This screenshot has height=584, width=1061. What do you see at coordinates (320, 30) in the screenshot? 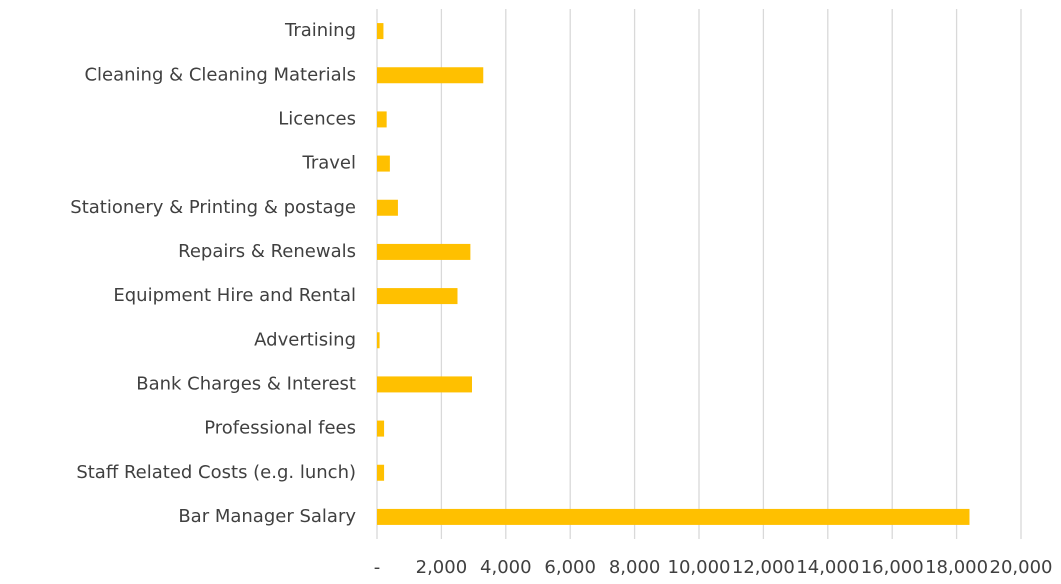
I see `y-tick-label: Training` at bounding box center [320, 30].